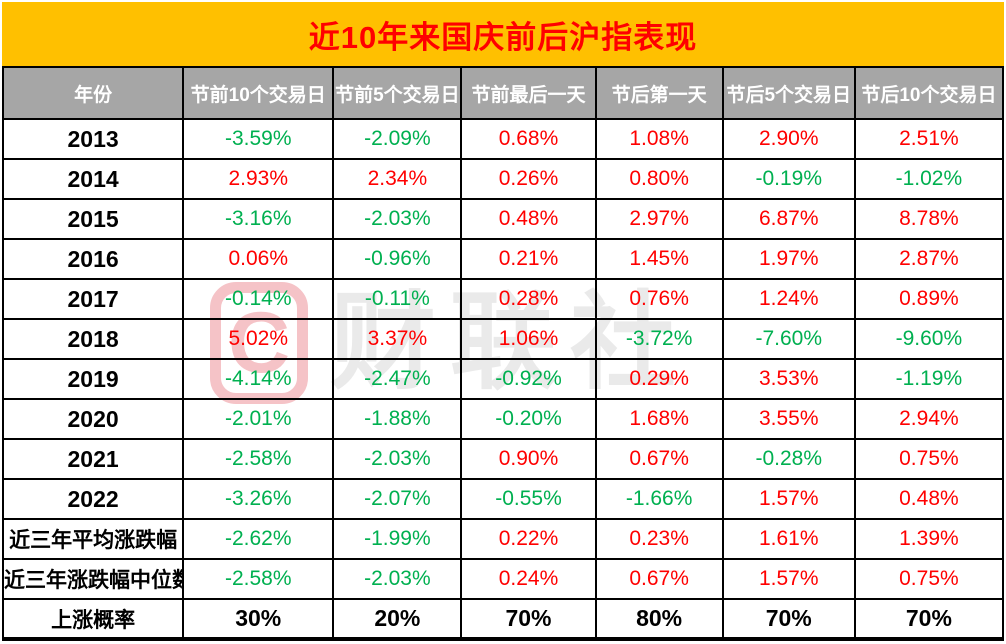 The image size is (1006, 644). I want to click on value-cell: 2.90%, so click(788, 139).